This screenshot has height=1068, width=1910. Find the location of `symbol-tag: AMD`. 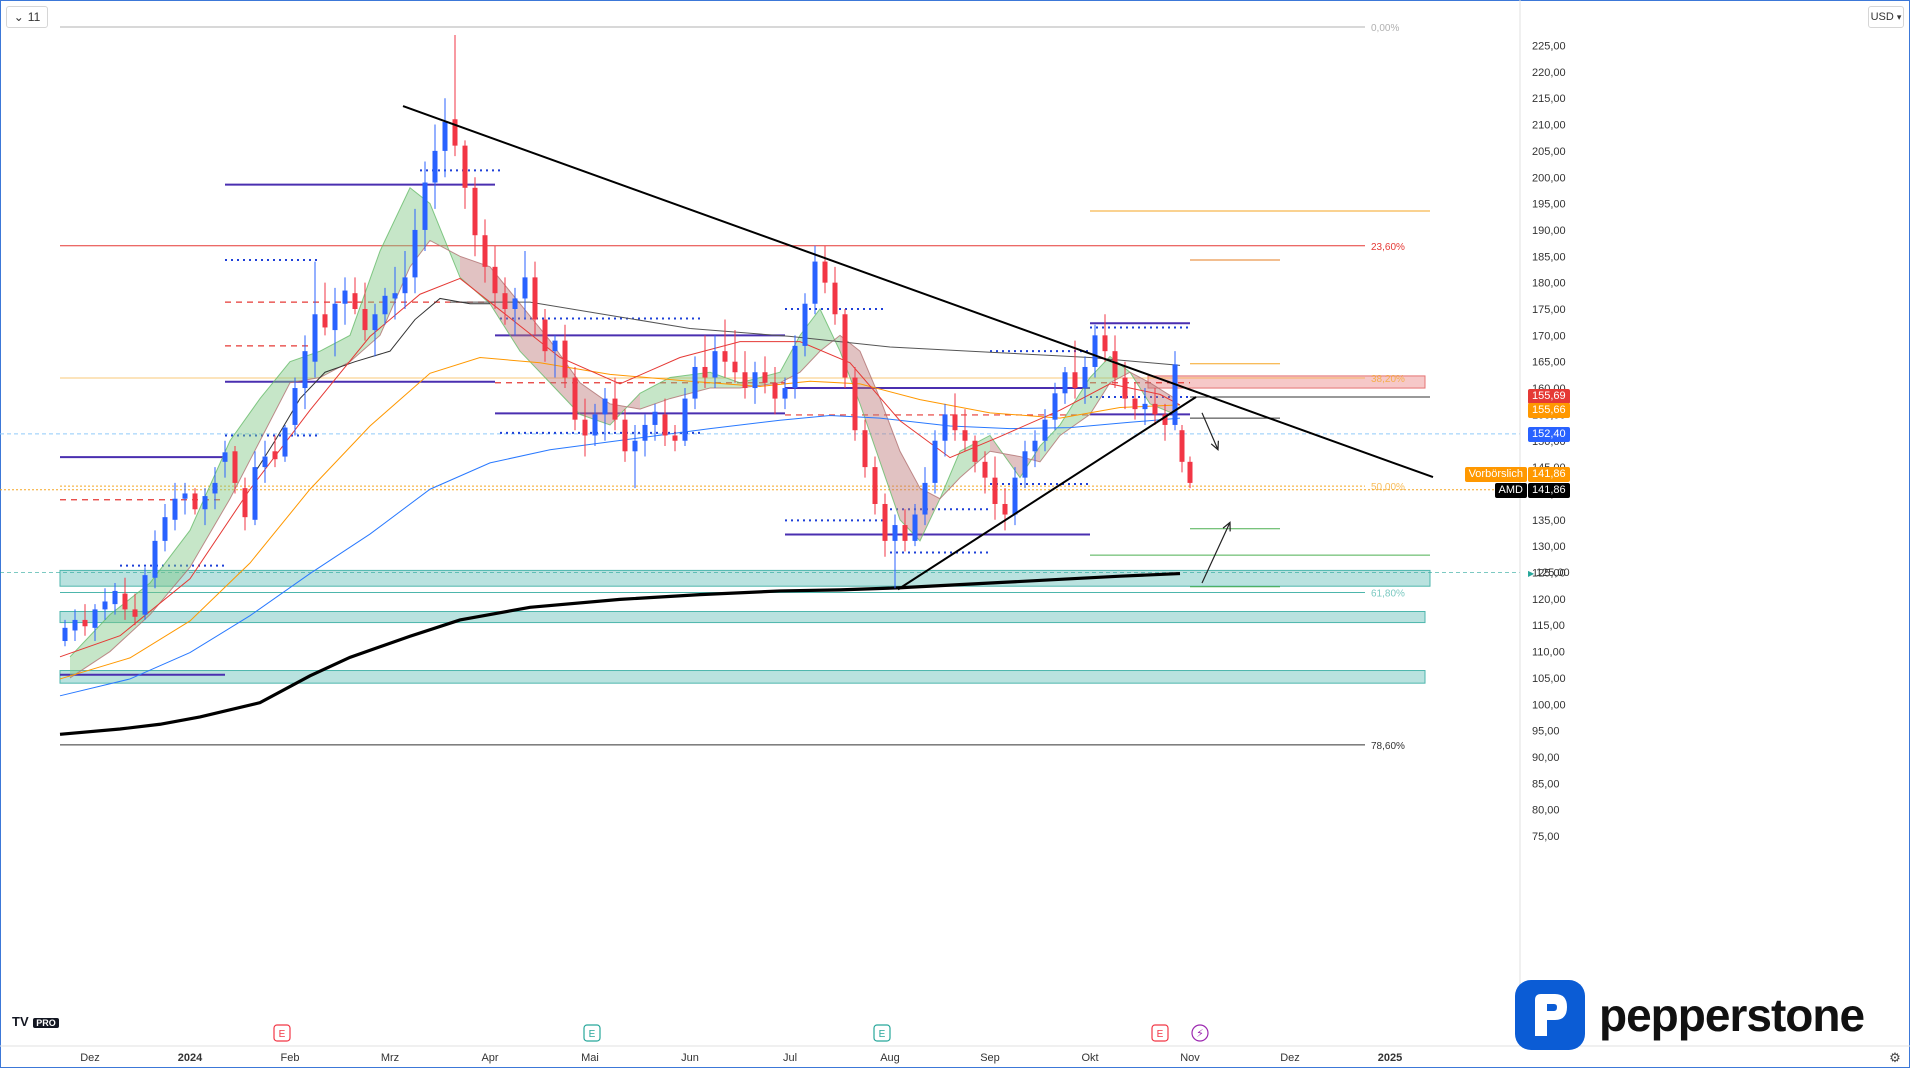

symbol-tag: AMD is located at coordinates (1510, 490).